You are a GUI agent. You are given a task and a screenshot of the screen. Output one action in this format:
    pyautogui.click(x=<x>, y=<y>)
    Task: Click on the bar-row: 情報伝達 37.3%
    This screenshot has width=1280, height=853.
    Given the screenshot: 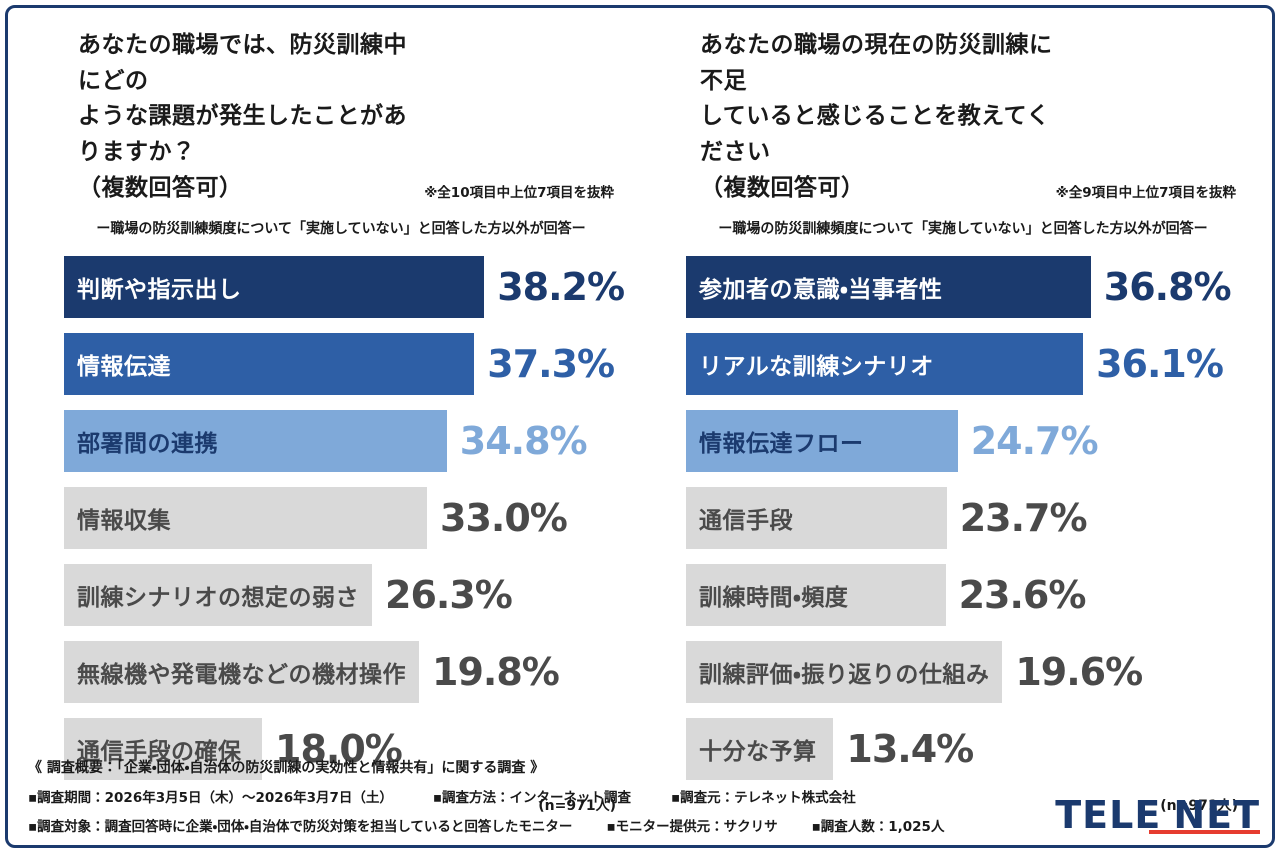 What is the action you would take?
    pyautogui.click(x=341, y=364)
    